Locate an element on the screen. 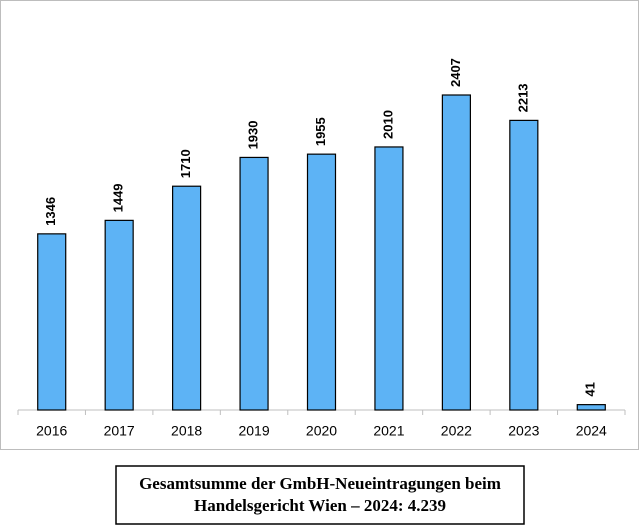  x-tick-label: 2022 is located at coordinates (456, 431).